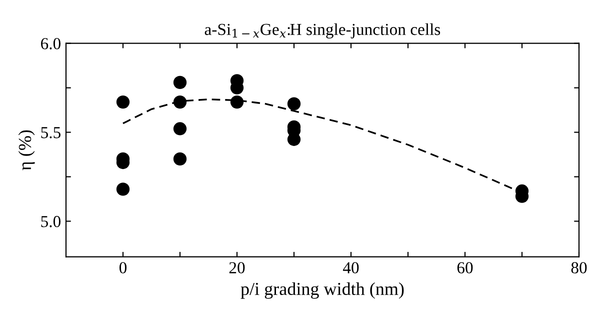 The height and width of the screenshot is (321, 600). Describe the element at coordinates (465, 268) in the screenshot. I see `x-tick-label: 60` at that location.